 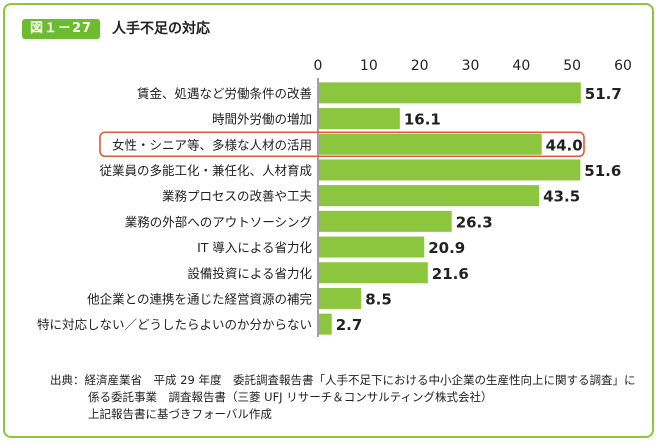 What do you see at coordinates (602, 171) in the screenshot?
I see `value-label: 51.6` at bounding box center [602, 171].